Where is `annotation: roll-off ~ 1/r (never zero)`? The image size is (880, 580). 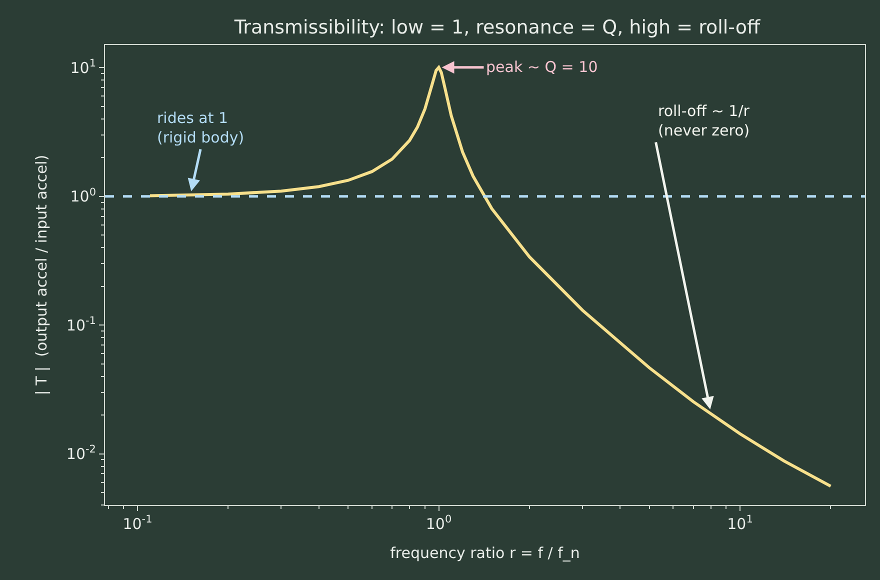 annotation: roll-off ~ 1/r (never zero) is located at coordinates (704, 121).